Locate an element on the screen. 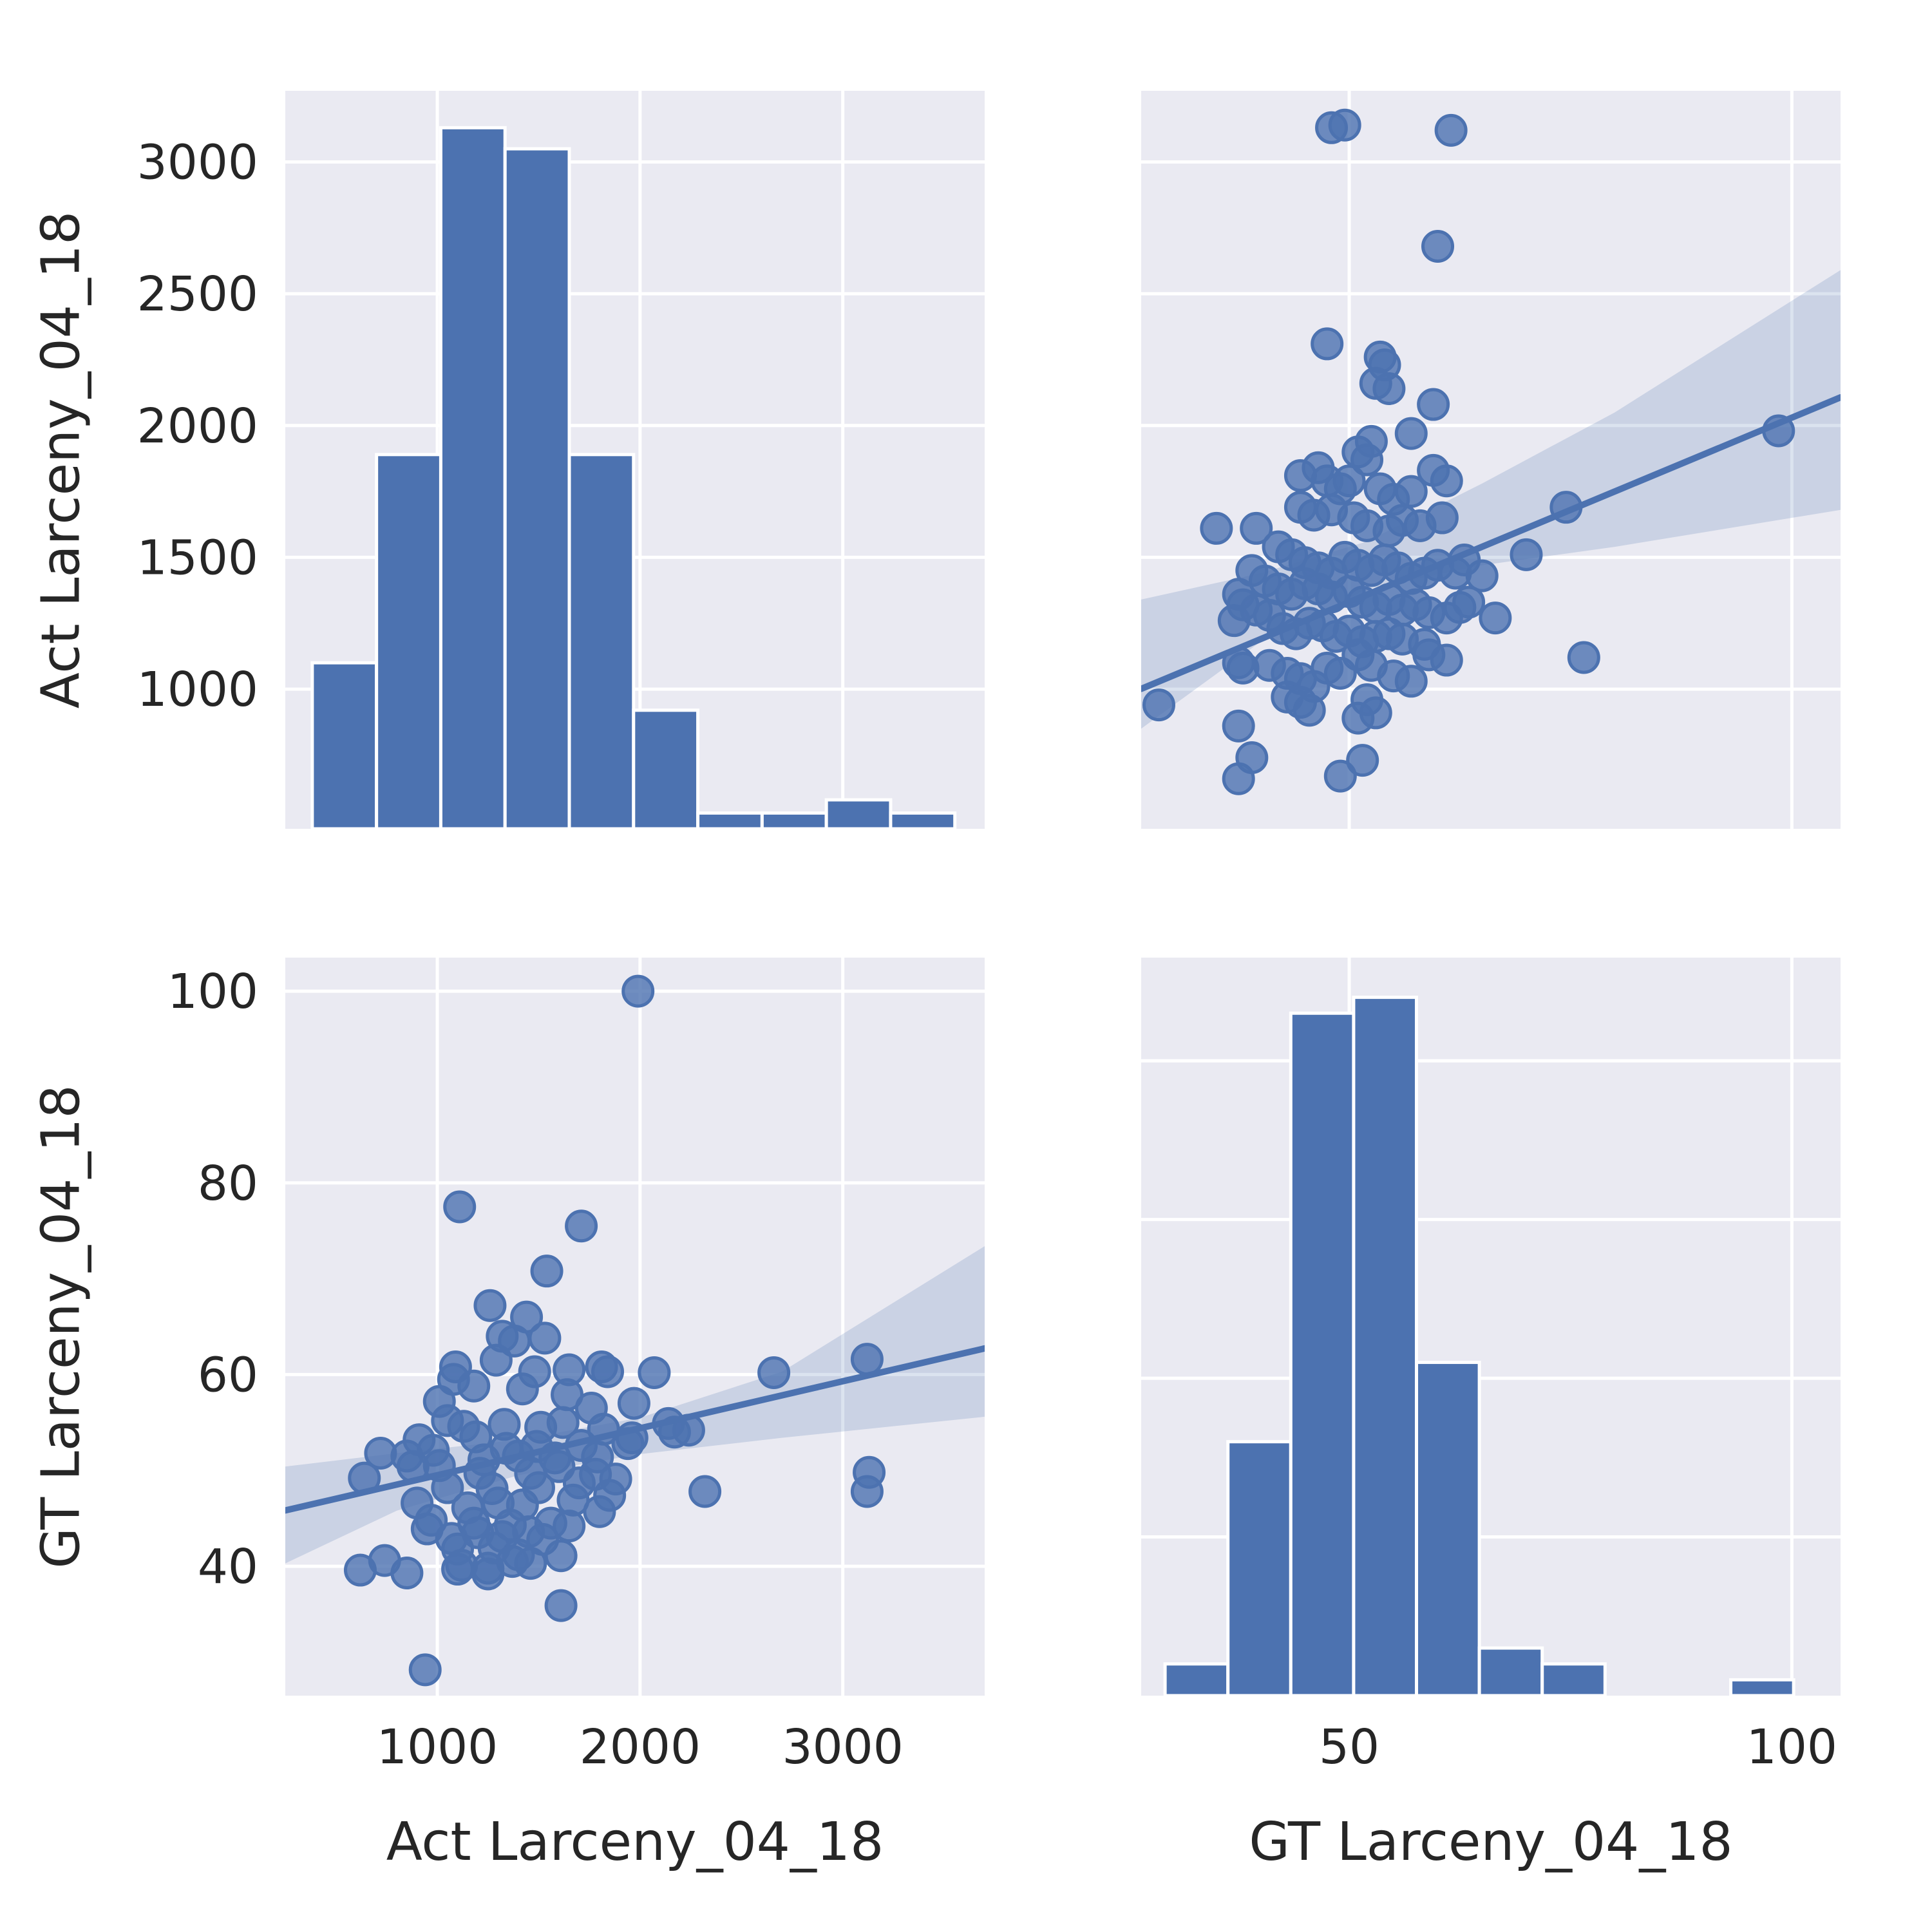 Image resolution: width=1932 pixels, height=1932 pixels. x-tick-label: 50 is located at coordinates (1349, 1747).